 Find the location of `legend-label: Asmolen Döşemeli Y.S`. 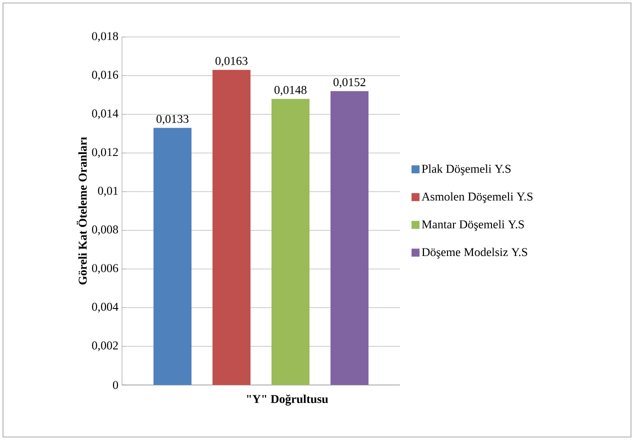

legend-label: Asmolen Döşemeli Y.S is located at coordinates (477, 198).